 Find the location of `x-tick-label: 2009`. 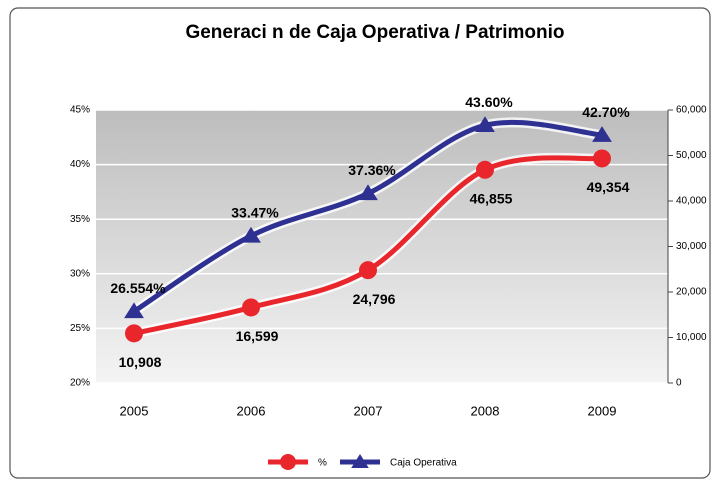

x-tick-label: 2009 is located at coordinates (602, 410).